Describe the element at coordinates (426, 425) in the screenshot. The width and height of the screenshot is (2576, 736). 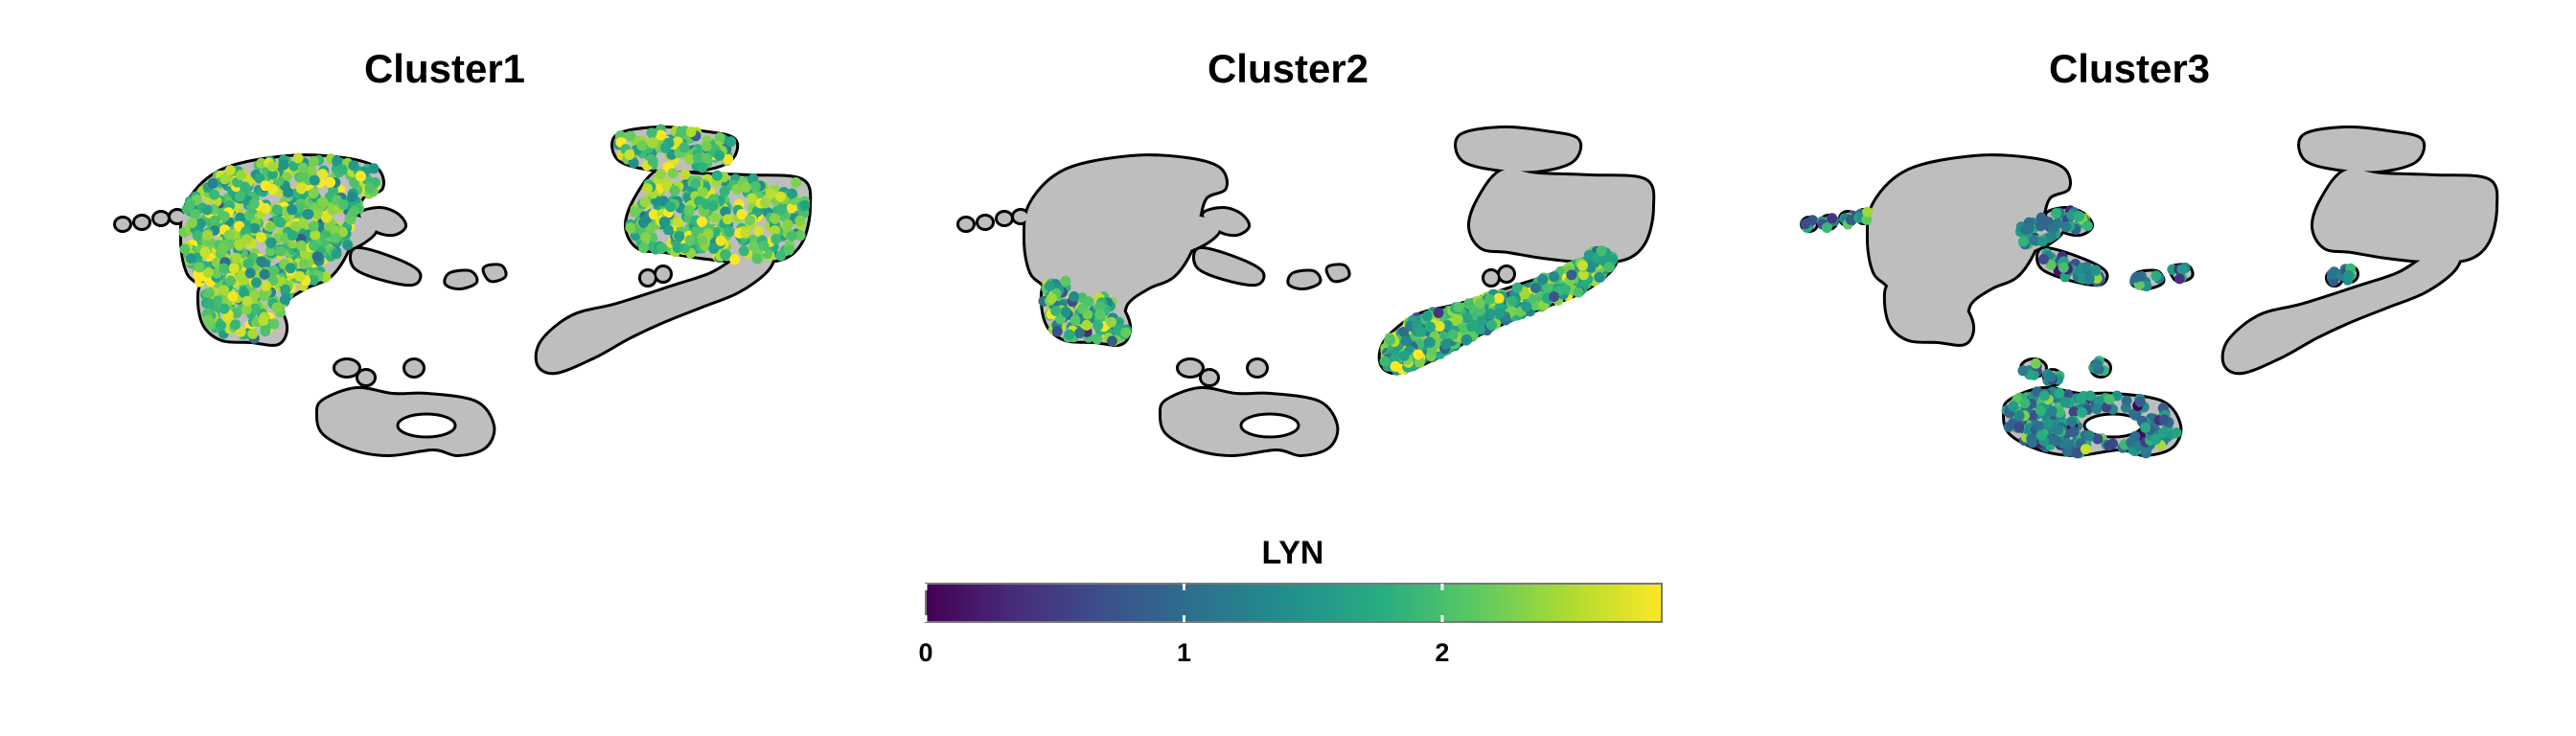
I see `cluster-hole` at that location.